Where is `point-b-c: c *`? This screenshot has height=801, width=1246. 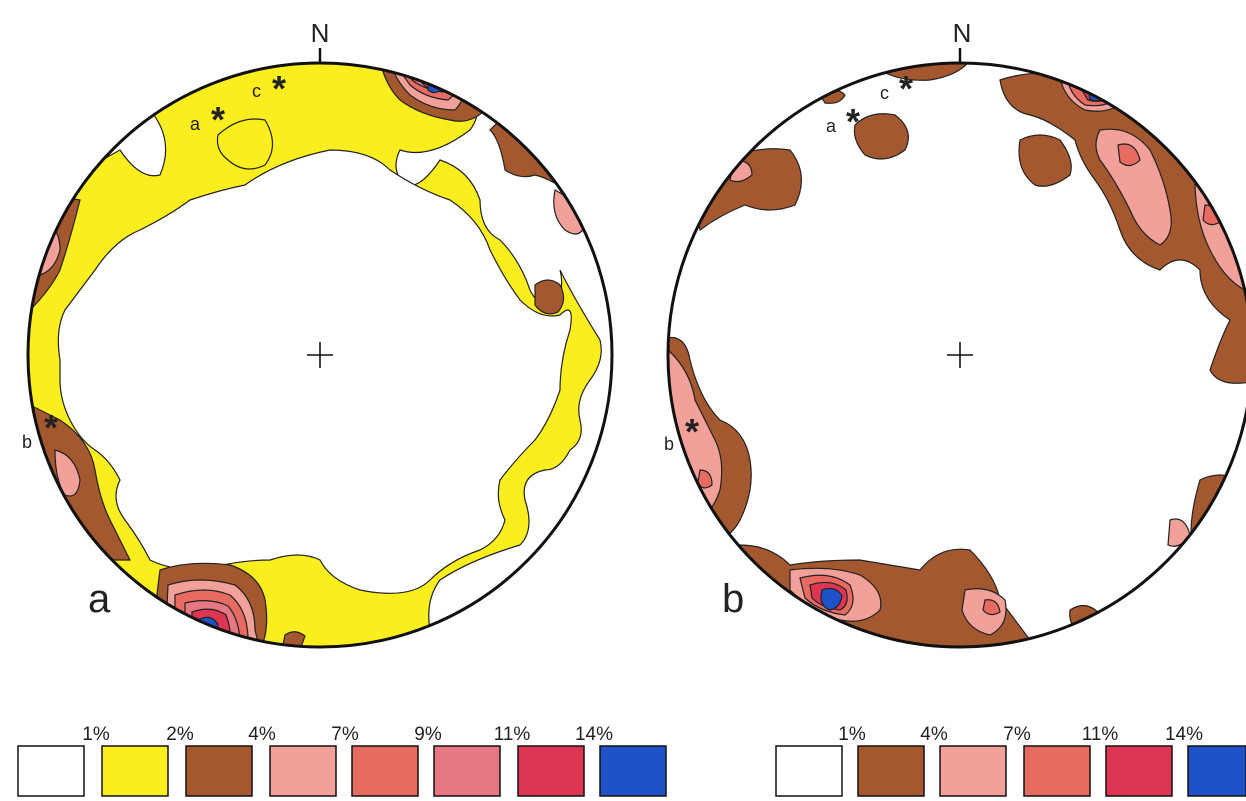 point-b-c: c * is located at coordinates (896, 88).